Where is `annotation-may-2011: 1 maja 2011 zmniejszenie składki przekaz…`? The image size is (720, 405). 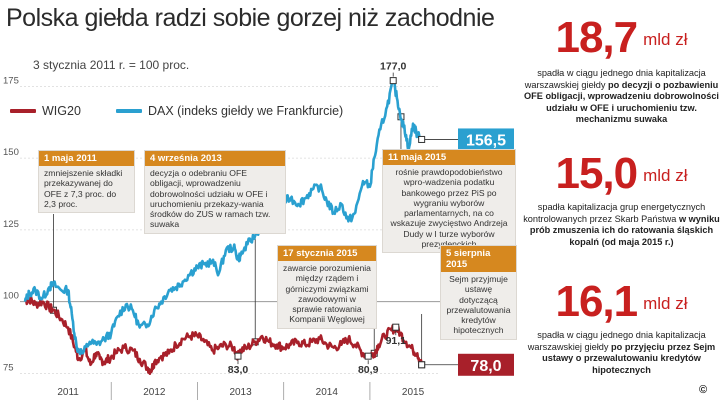
annotation-may-2011: 1 maja 2011 zmniejszenie składki przekaz… is located at coordinates (86, 182).